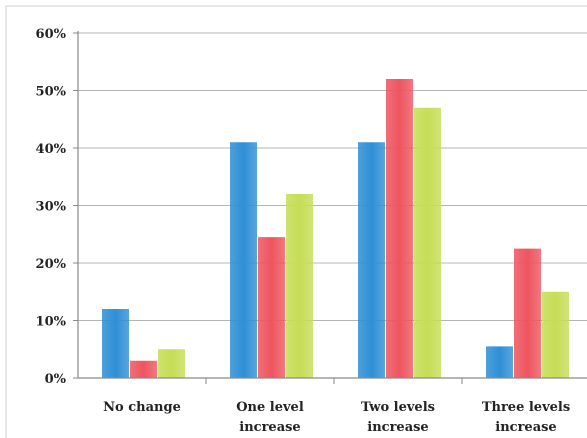 This screenshot has width=587, height=438. What do you see at coordinates (398, 417) in the screenshot?
I see `x-category-label: Two levels increase` at bounding box center [398, 417].